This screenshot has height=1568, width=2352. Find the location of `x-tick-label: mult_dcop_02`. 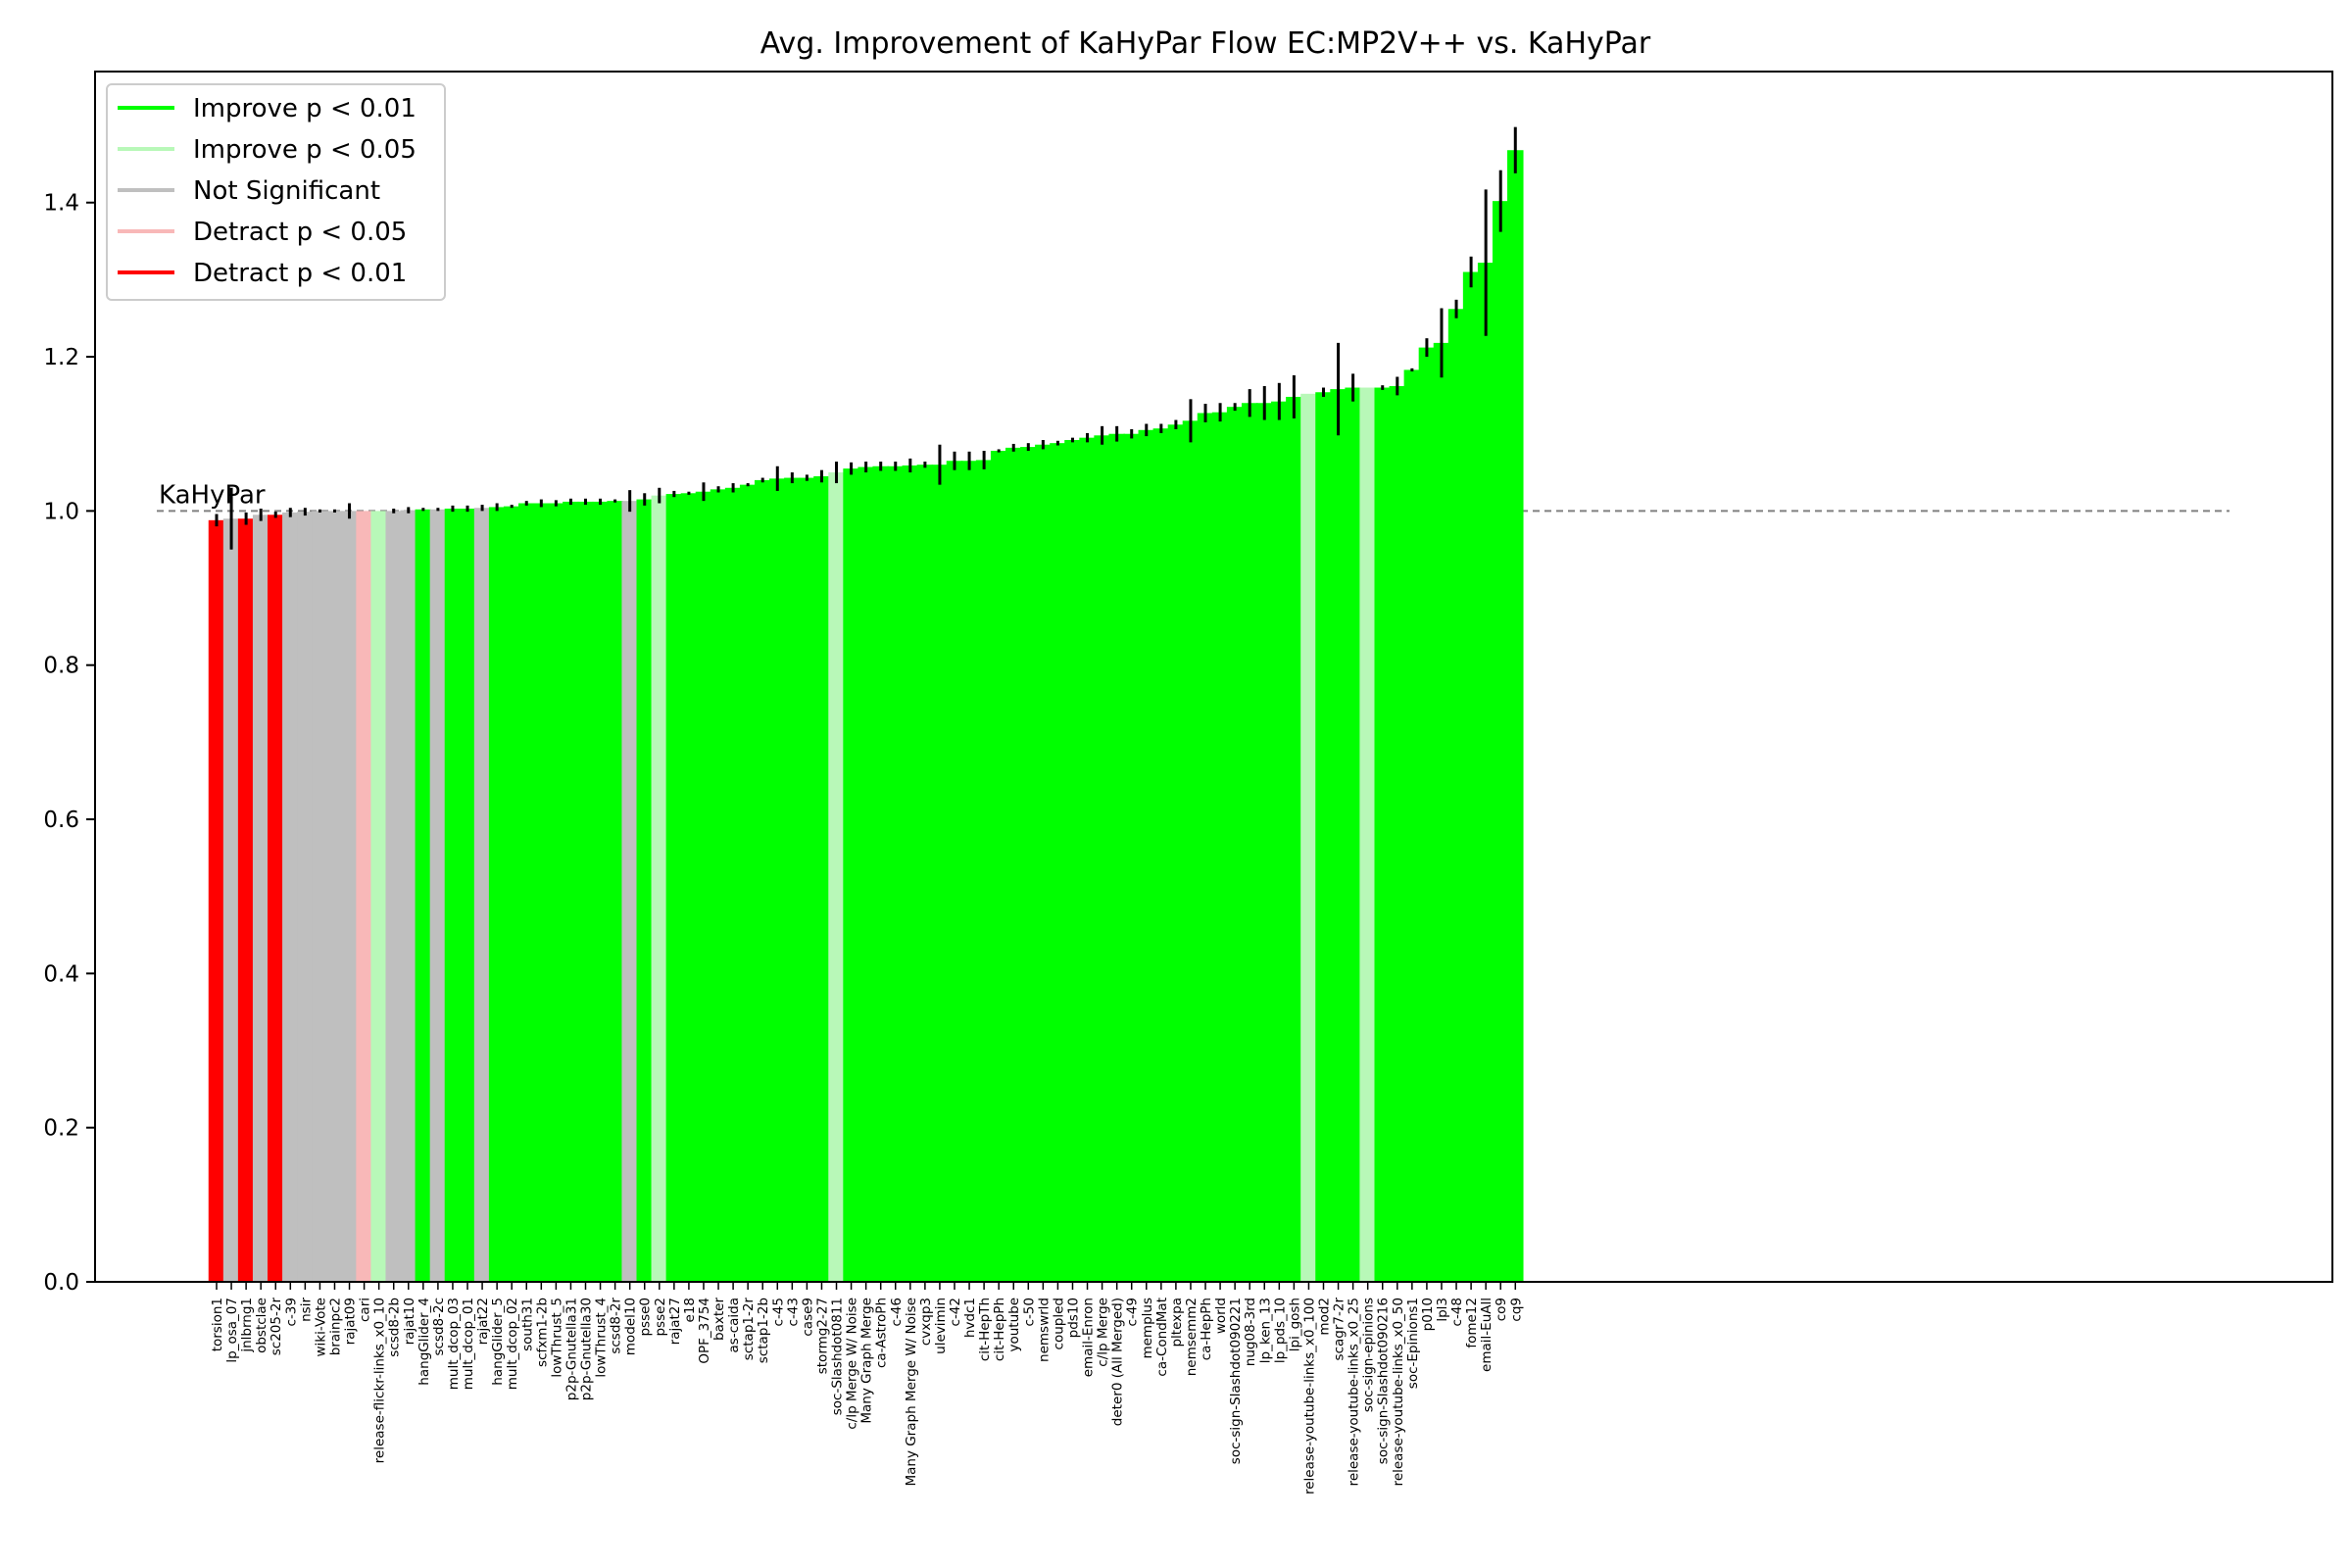

x-tick-label: mult_dcop_02 is located at coordinates (512, 1344).